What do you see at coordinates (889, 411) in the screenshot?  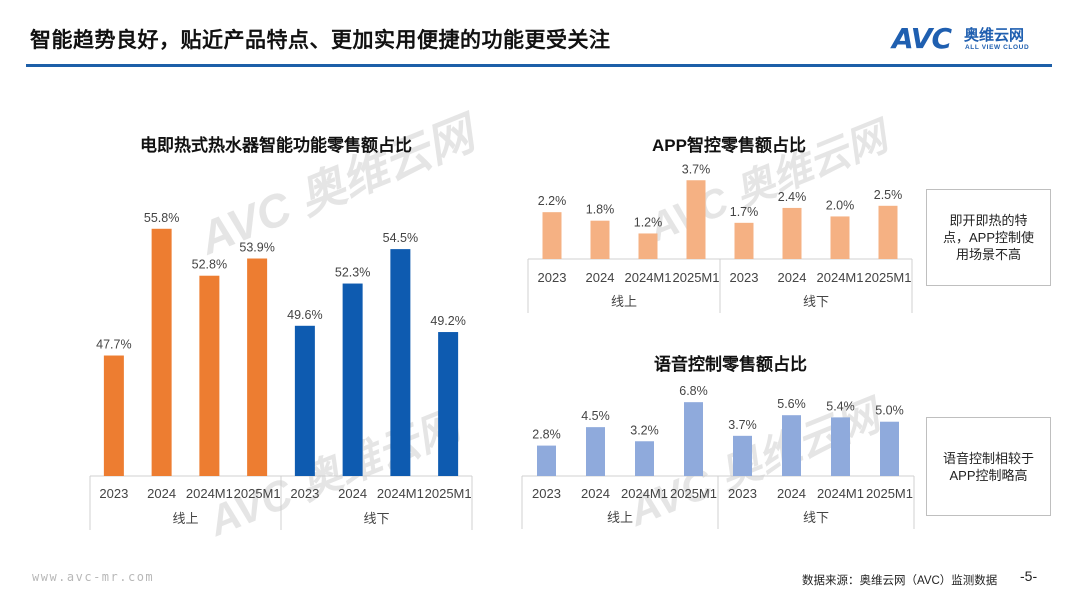 I see `data-label: 5.0%` at bounding box center [889, 411].